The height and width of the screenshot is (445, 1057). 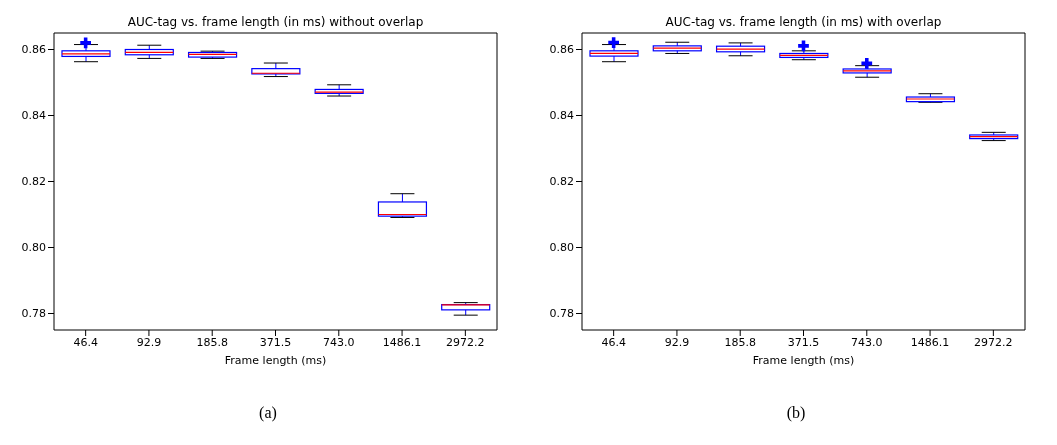 What do you see at coordinates (275, 22) in the screenshot?
I see `chart-title: AUC-tag vs. frame length (in ms) without overlap` at bounding box center [275, 22].